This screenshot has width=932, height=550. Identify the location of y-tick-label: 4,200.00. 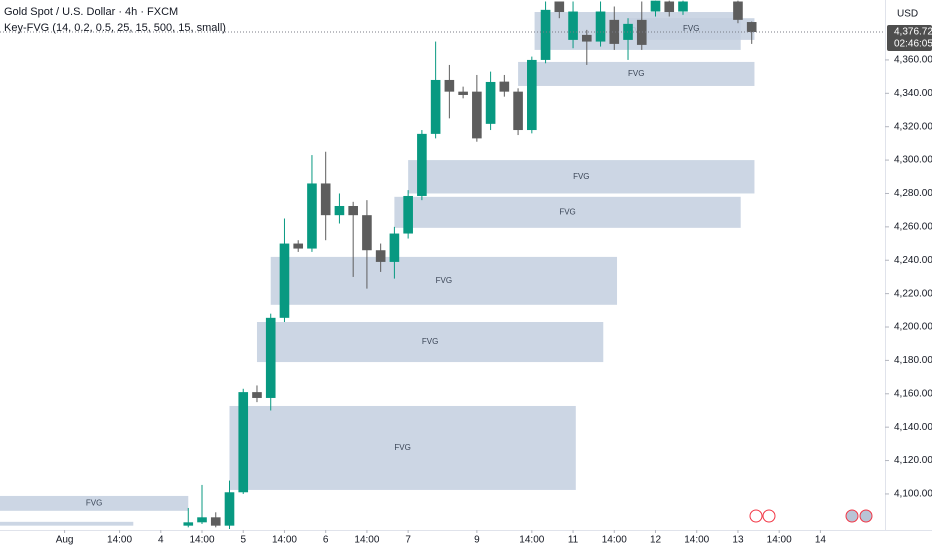
(913, 327).